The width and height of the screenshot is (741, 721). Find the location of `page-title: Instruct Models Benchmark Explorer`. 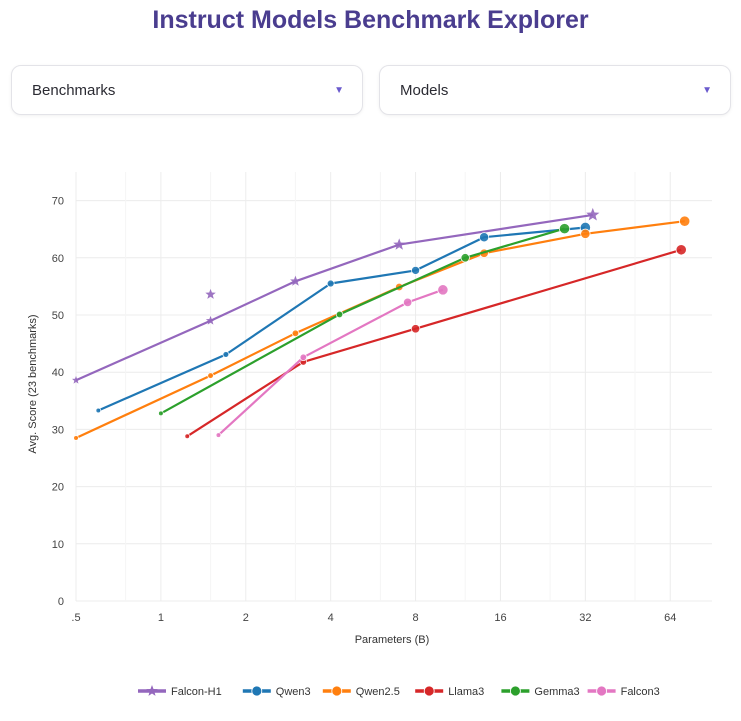

page-title: Instruct Models Benchmark Explorer is located at coordinates (370, 20).